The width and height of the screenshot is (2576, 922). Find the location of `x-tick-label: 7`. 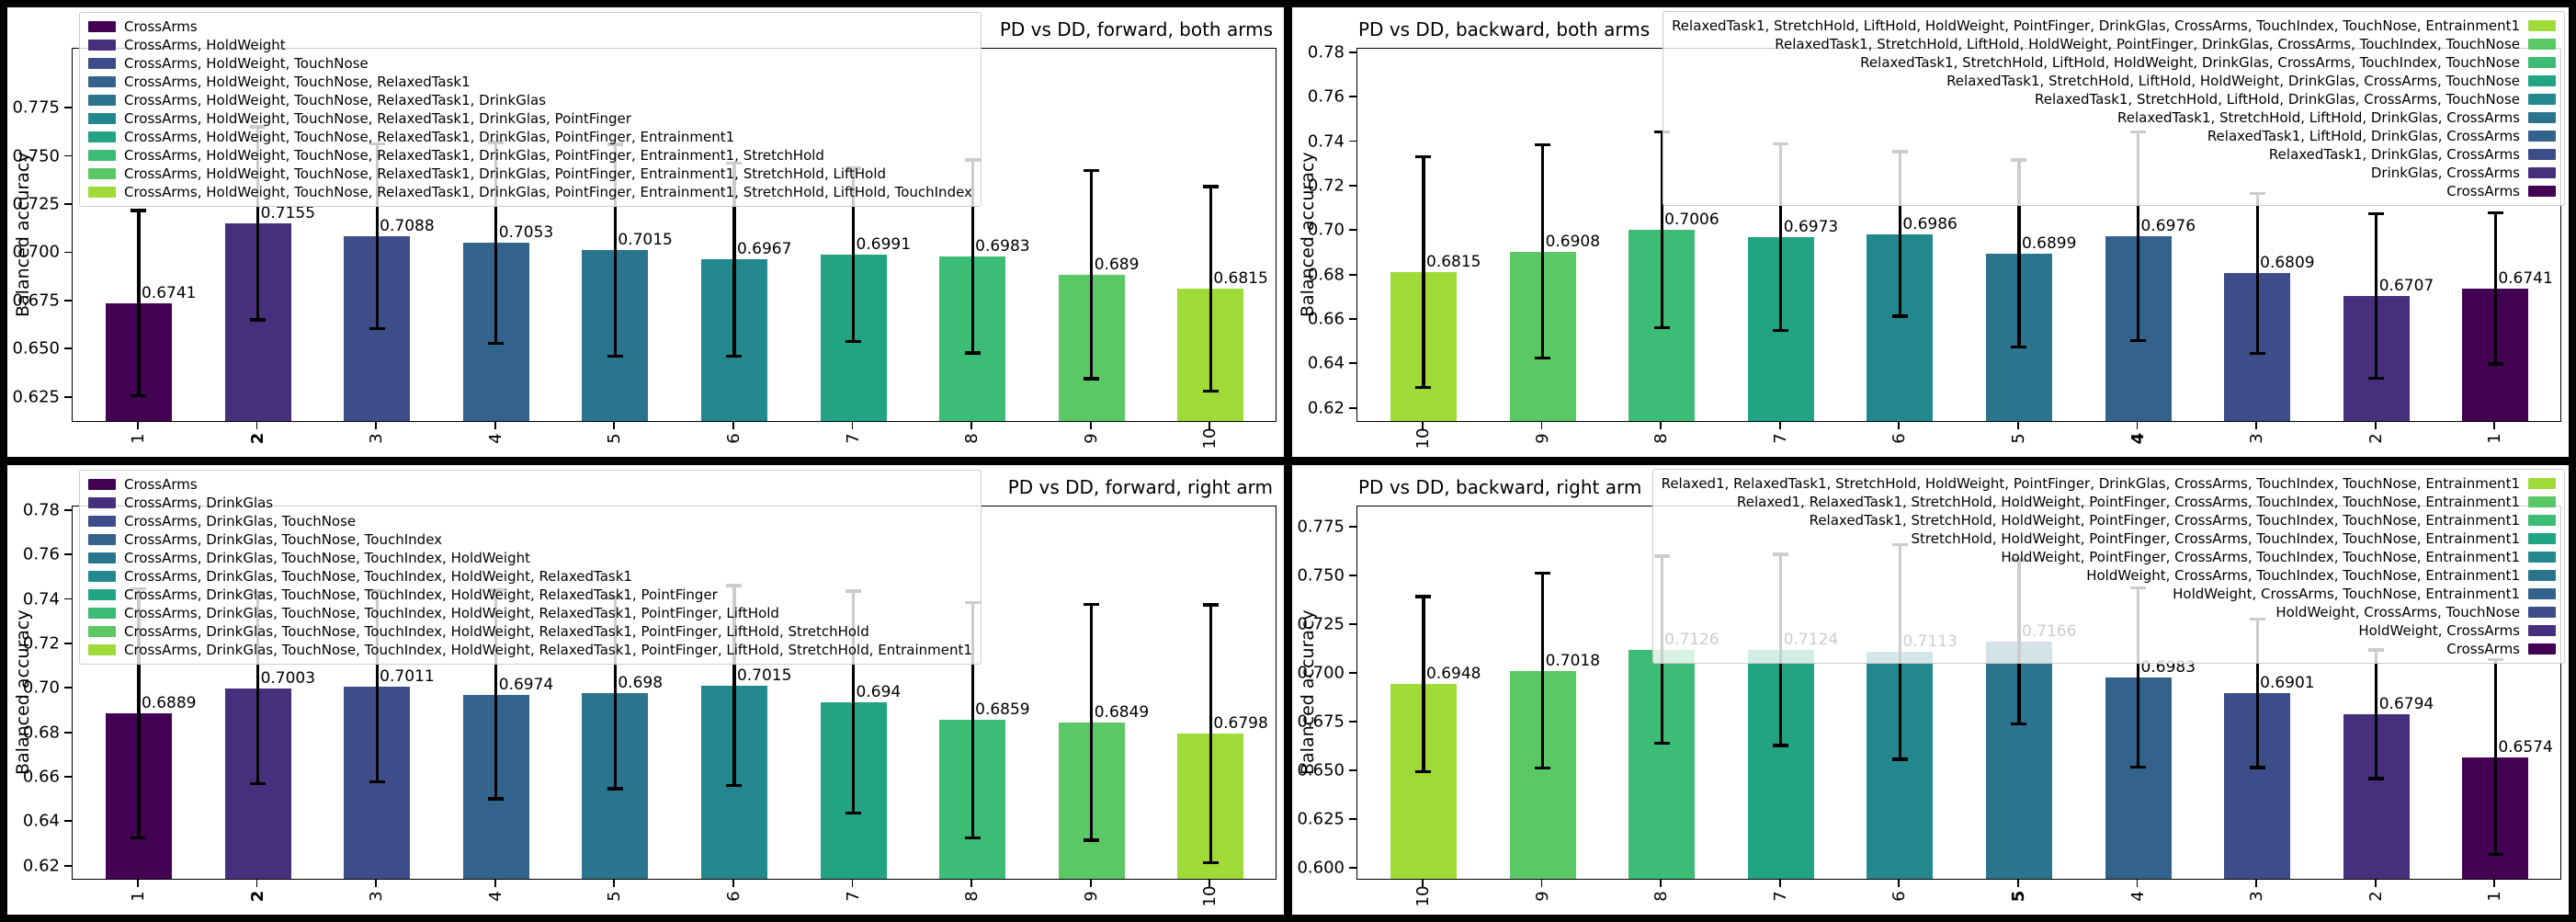

x-tick-label: 7 is located at coordinates (853, 896).